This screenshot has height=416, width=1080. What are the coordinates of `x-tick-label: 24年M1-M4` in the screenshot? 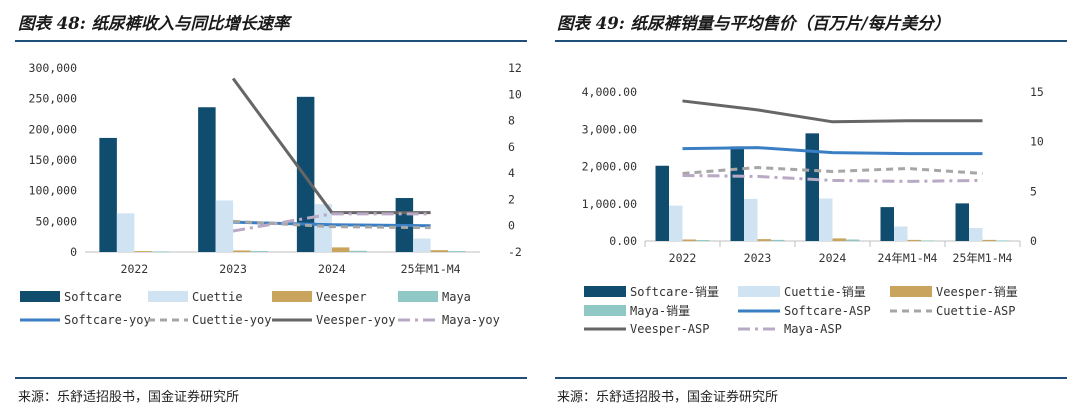 It's located at (908, 258).